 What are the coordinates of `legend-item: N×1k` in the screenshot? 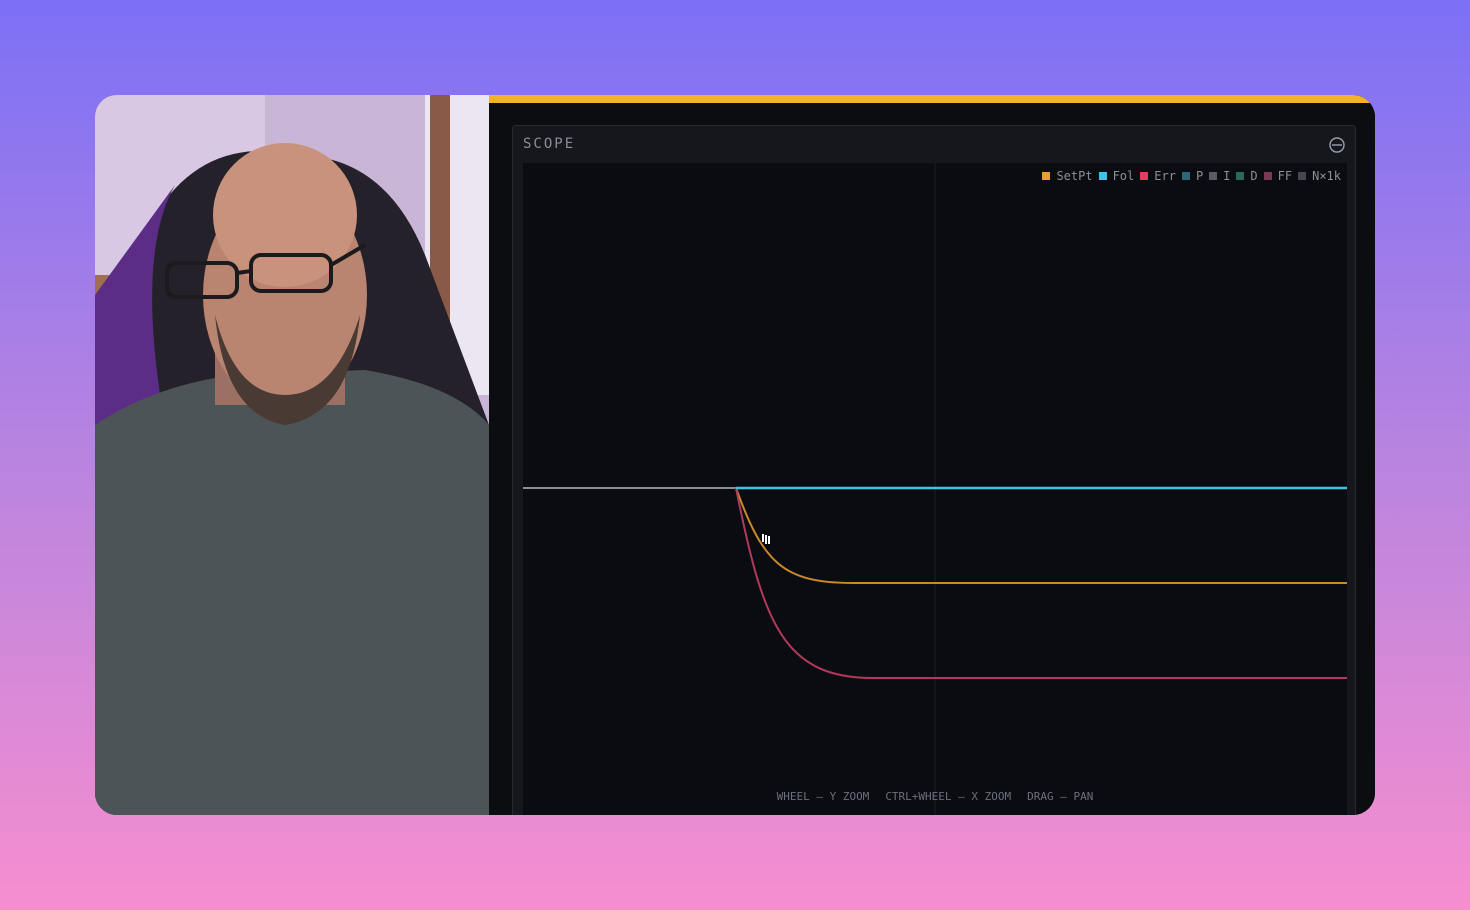 It's located at (1319, 176).